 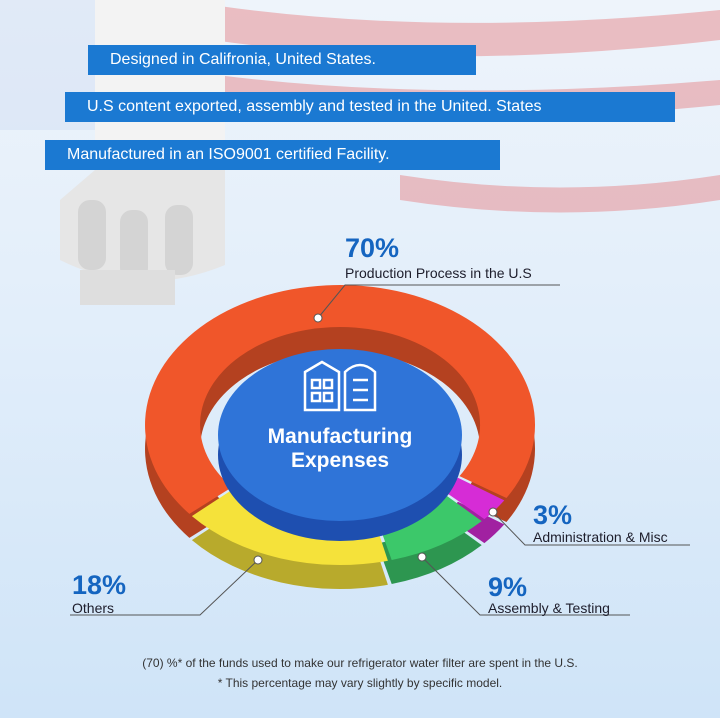 I want to click on banner: Designed in Califronia, United States., so click(x=282, y=60).